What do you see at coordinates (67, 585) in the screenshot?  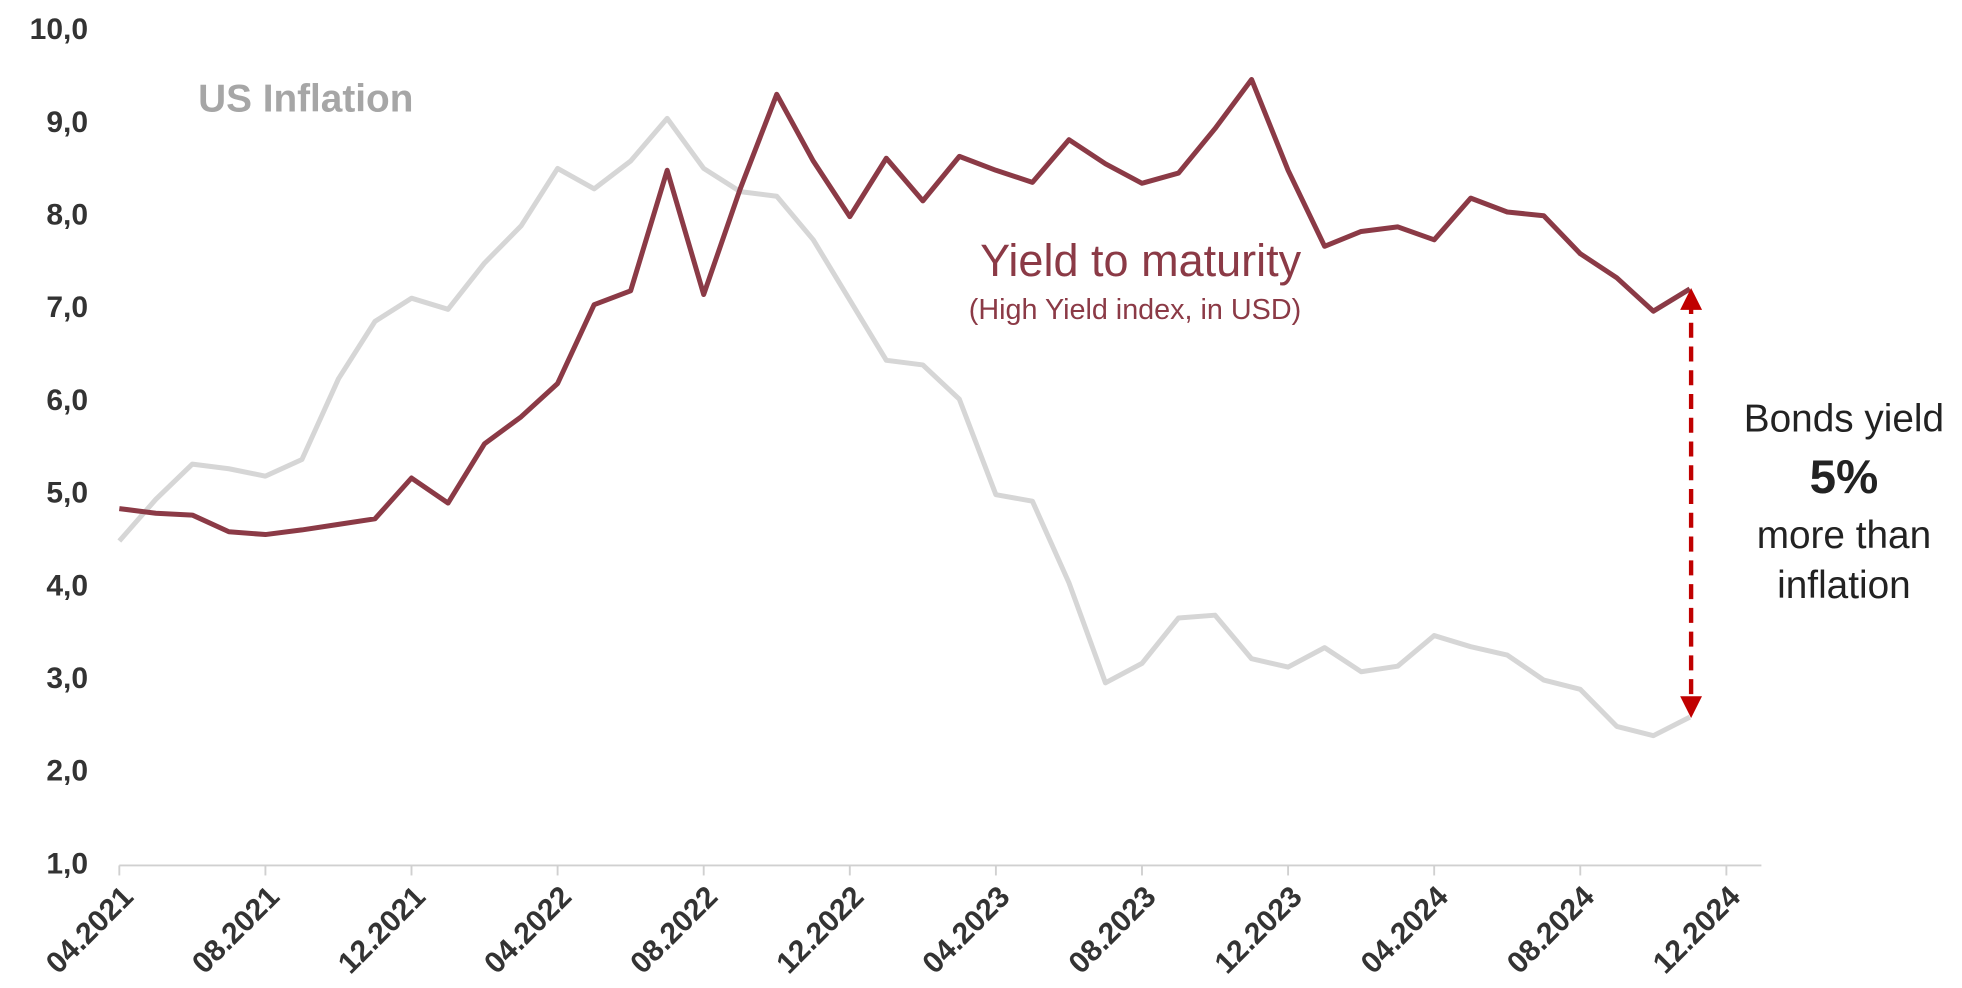 I see `y-tick-label: 4,0` at bounding box center [67, 585].